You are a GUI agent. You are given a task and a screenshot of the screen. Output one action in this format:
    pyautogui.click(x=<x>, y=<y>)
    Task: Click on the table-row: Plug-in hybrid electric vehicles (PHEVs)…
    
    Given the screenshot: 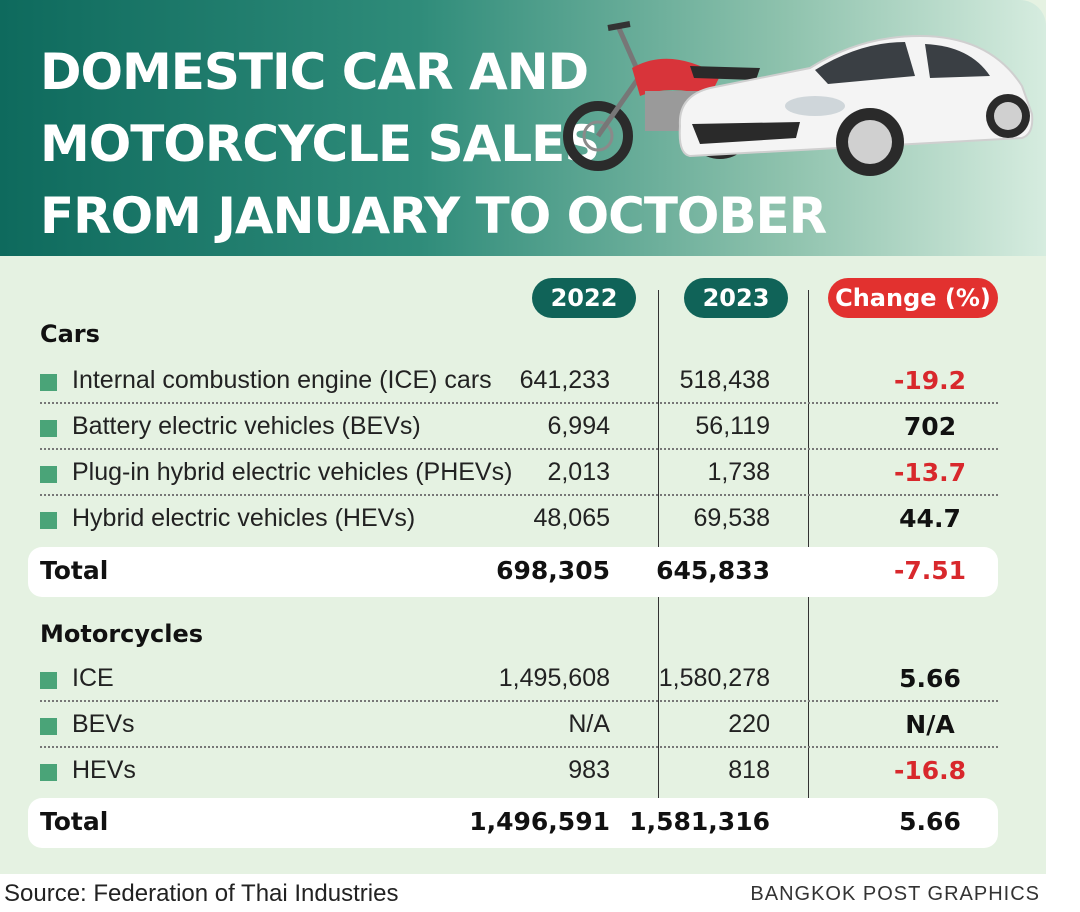 What is the action you would take?
    pyautogui.click(x=519, y=475)
    